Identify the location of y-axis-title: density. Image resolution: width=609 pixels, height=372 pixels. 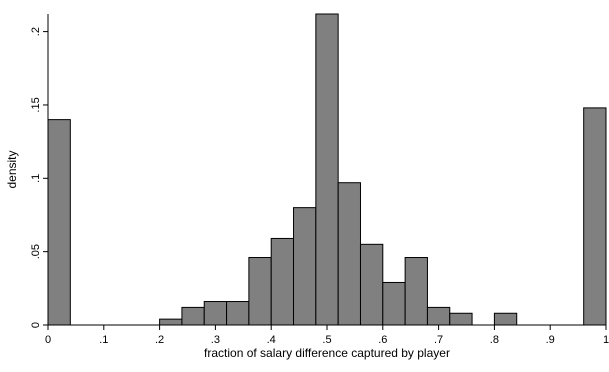
(12, 169).